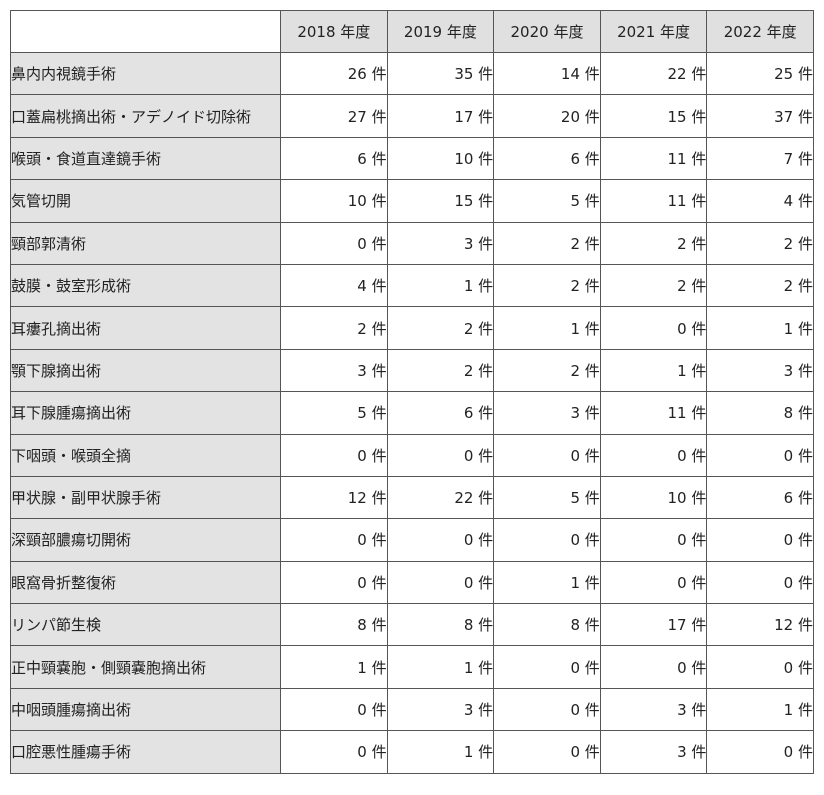 The image size is (824, 795). What do you see at coordinates (145, 158) in the screenshot?
I see `procedure-name-cell: 喉頭・食道直達鏡手術` at bounding box center [145, 158].